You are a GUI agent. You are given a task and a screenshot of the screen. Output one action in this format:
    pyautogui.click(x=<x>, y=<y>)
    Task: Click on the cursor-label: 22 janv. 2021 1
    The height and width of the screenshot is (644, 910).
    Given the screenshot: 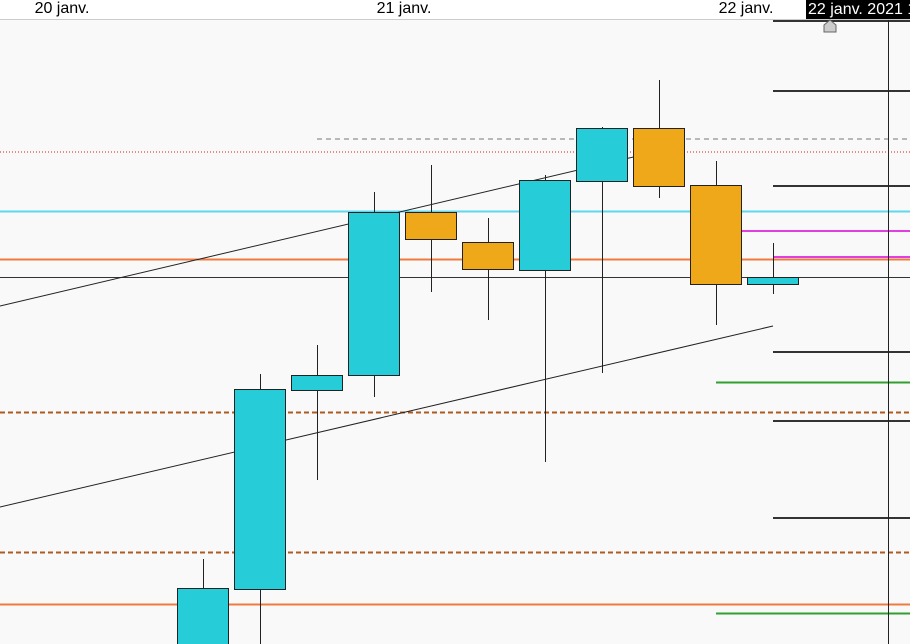 What is the action you would take?
    pyautogui.click(x=859, y=9)
    